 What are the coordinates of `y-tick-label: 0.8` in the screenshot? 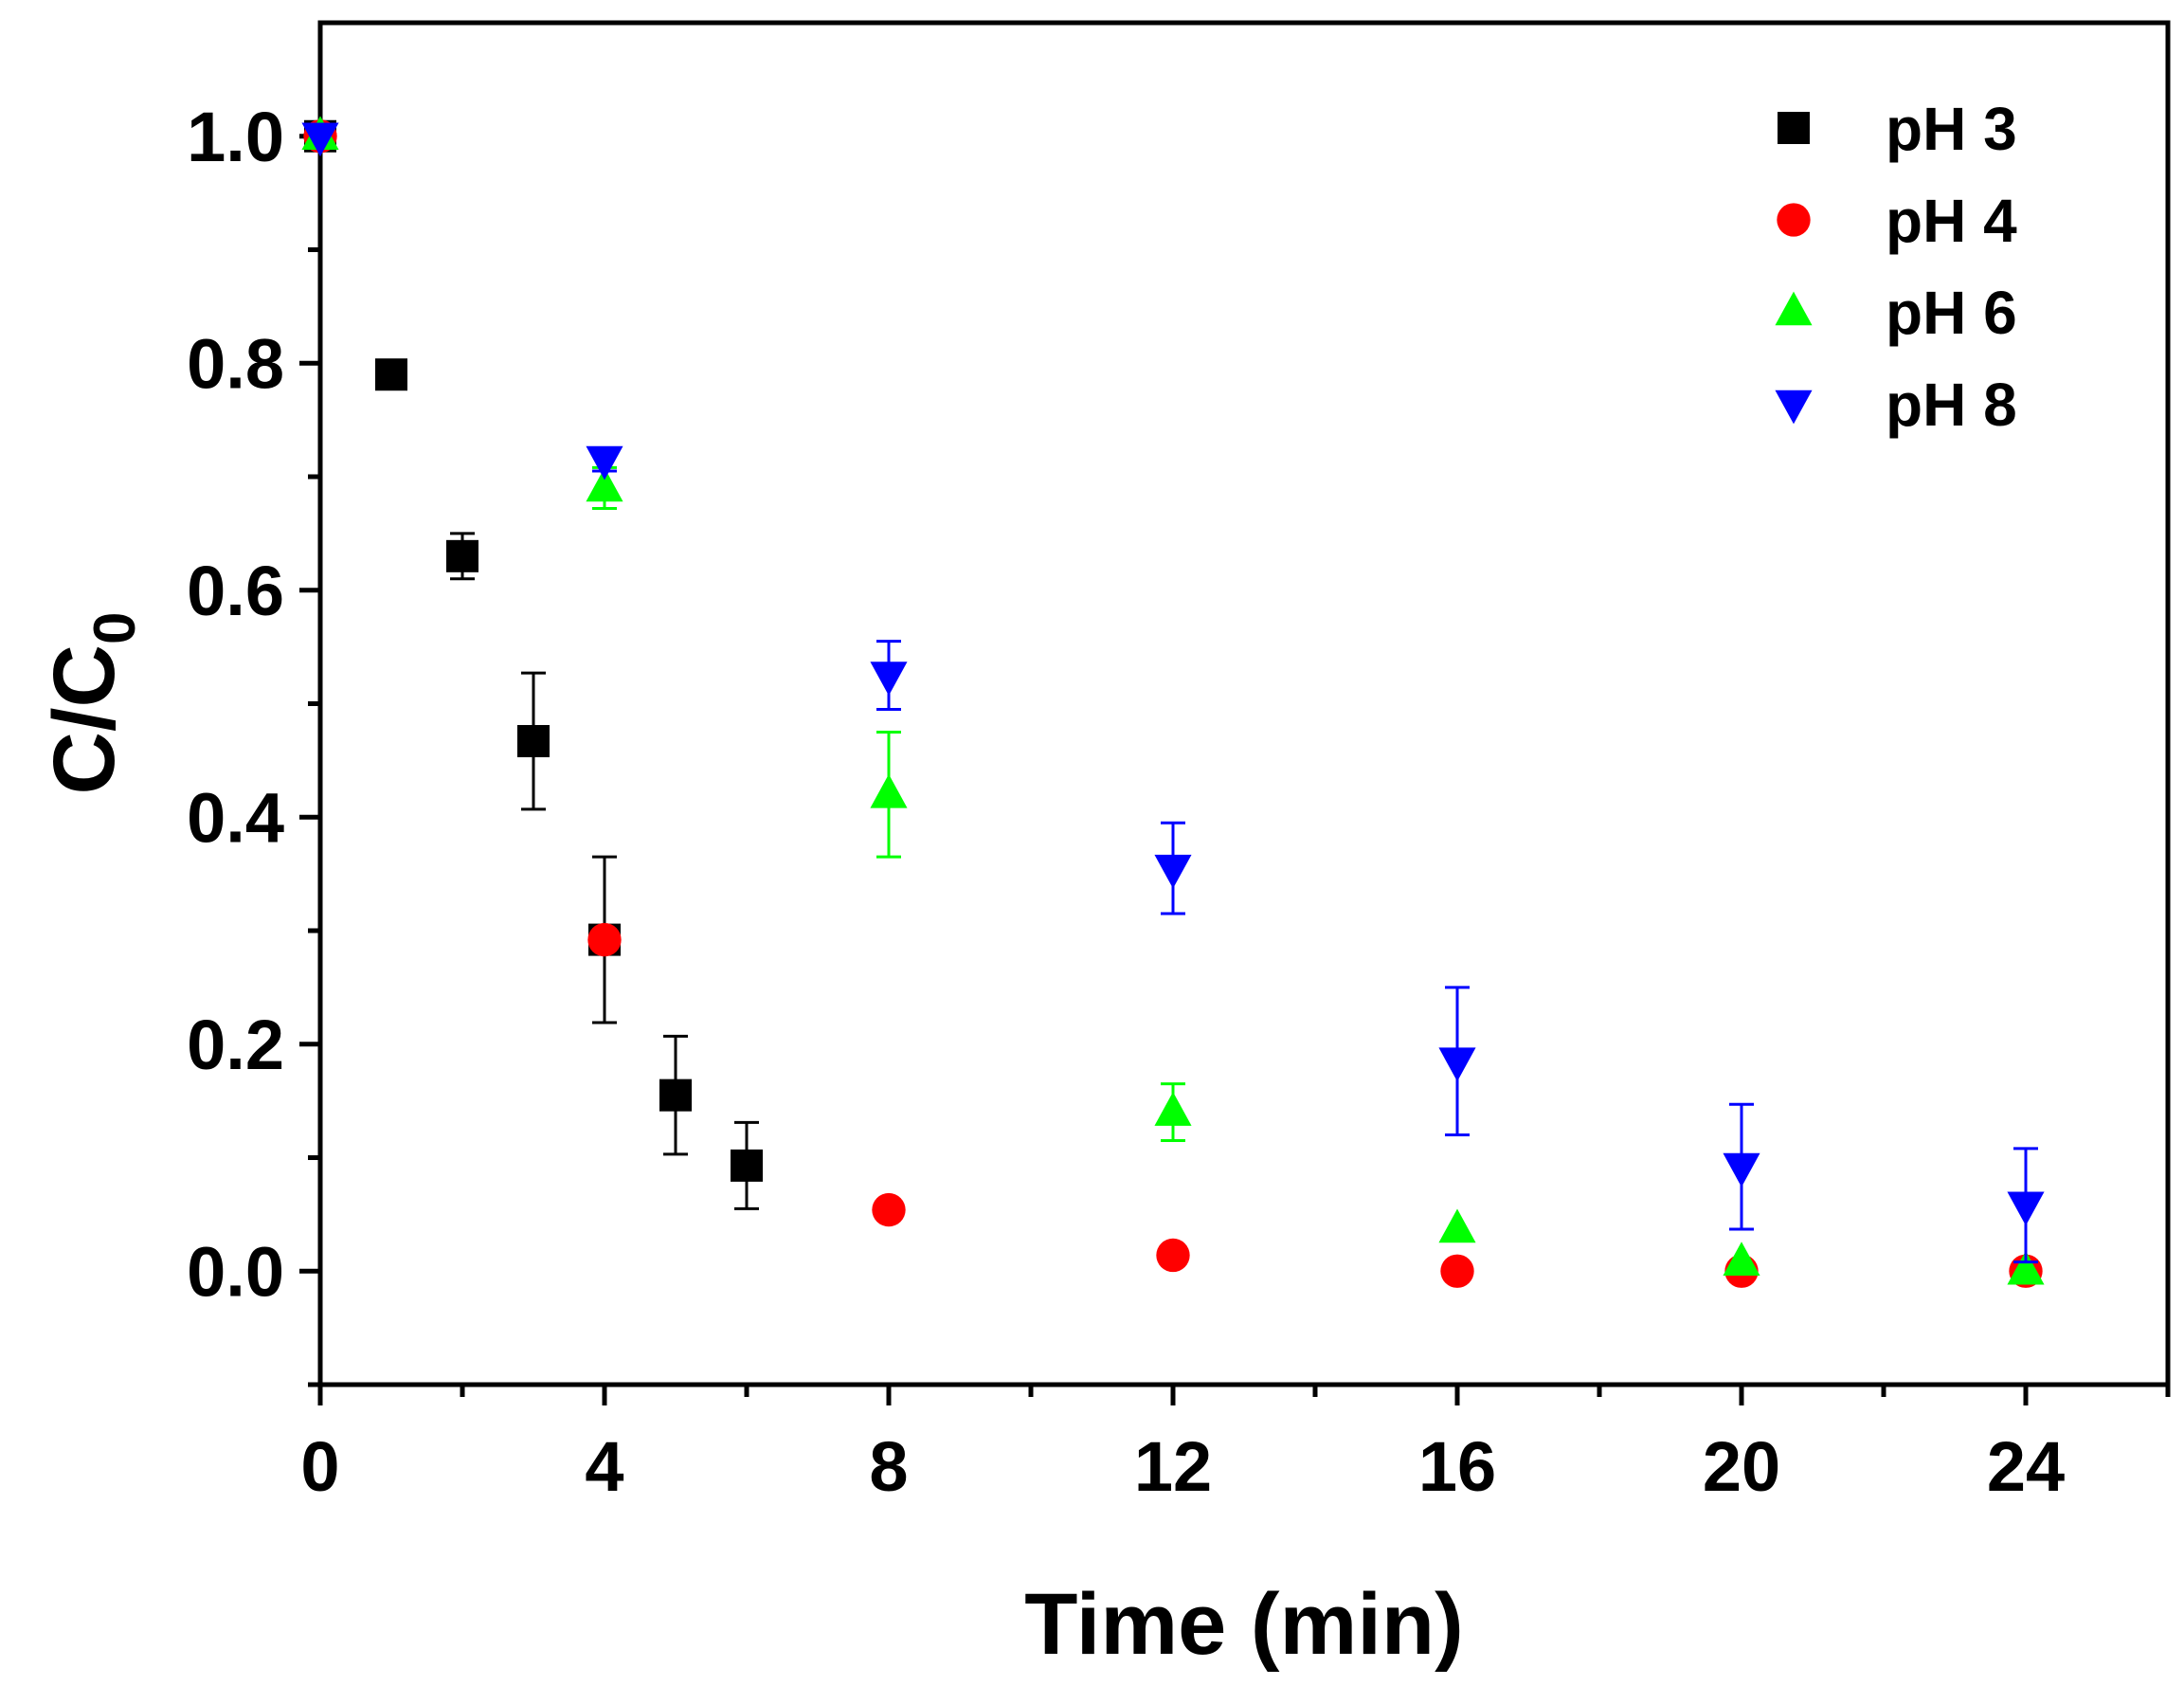 It's located at (235, 363).